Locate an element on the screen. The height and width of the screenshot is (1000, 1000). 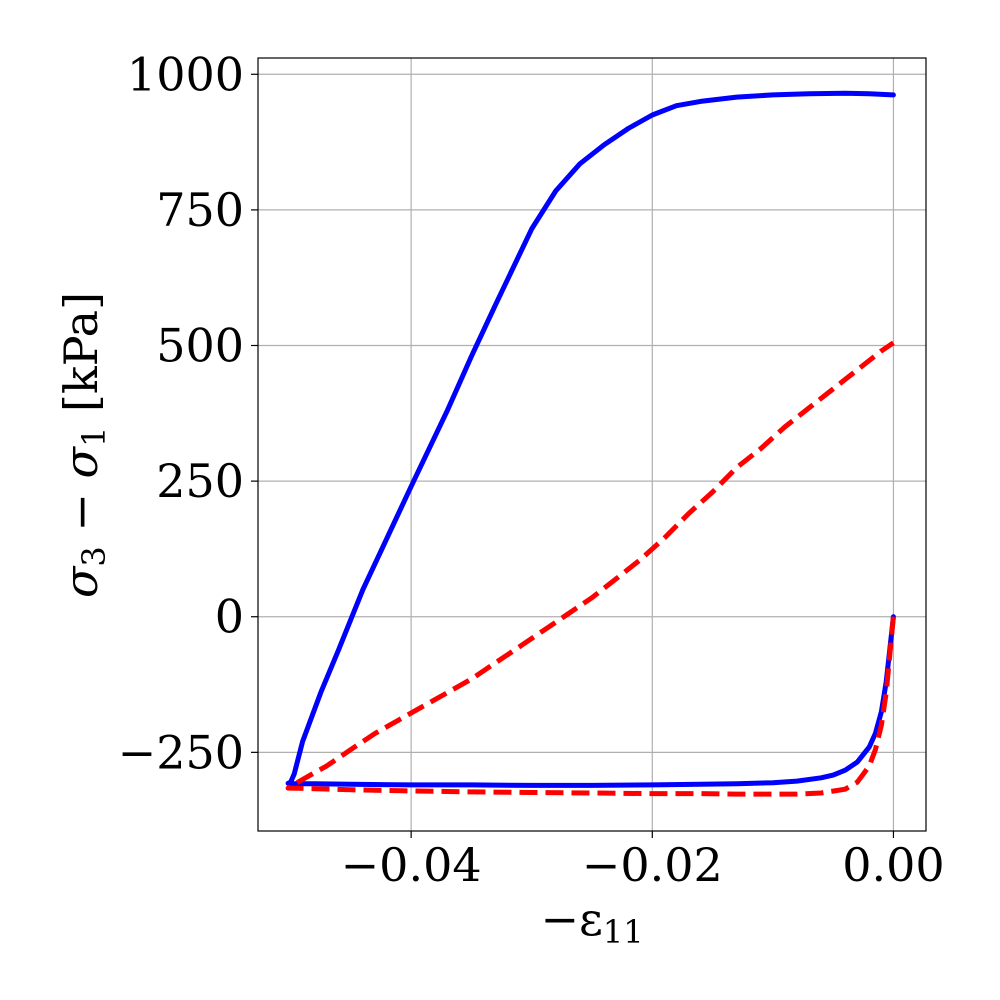
x-axis-ticks: −0.04 −0.02 0.00 is located at coordinates (643, 861).